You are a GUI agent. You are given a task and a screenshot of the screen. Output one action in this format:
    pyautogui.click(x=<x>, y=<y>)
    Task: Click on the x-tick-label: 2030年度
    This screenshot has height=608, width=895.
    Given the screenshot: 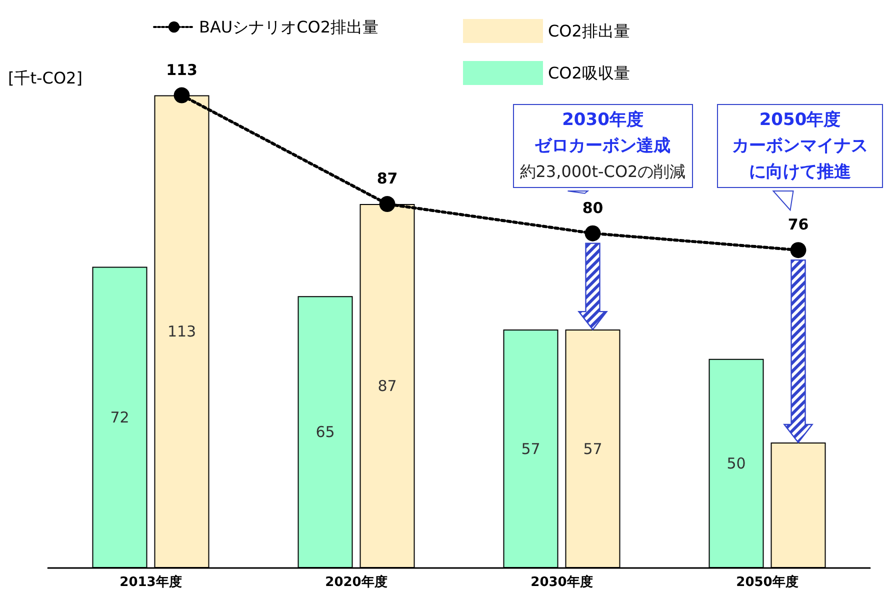 What is the action you would take?
    pyautogui.click(x=561, y=582)
    